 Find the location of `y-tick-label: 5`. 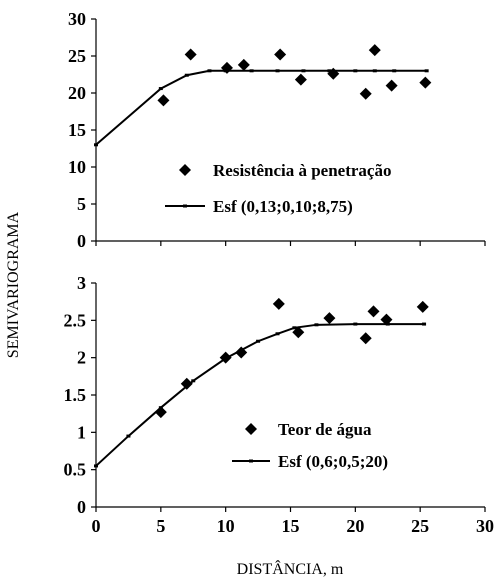

y-tick-label: 5 is located at coordinates (81, 204).